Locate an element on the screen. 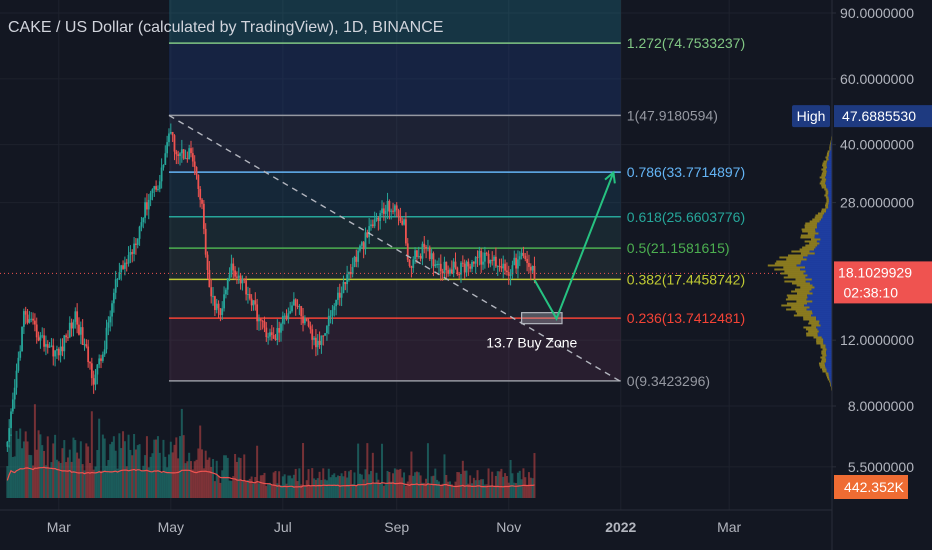 Image resolution: width=932 pixels, height=550 pixels. current-price-tag is located at coordinates (883, 282).